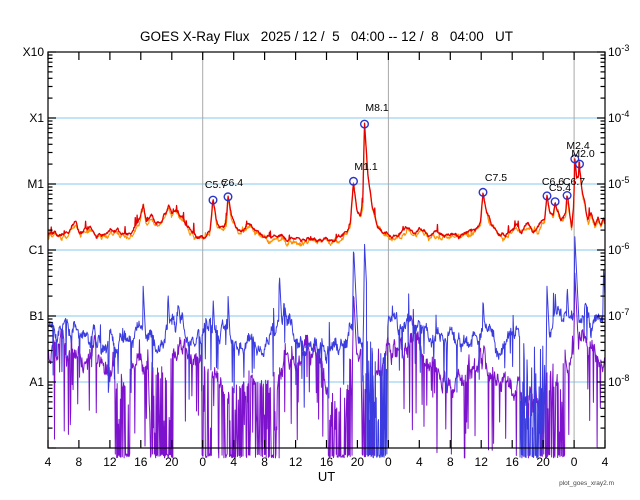 This screenshot has width=640, height=500. Describe the element at coordinates (618, 249) in the screenshot. I see `y-right-label: 10-6` at that location.